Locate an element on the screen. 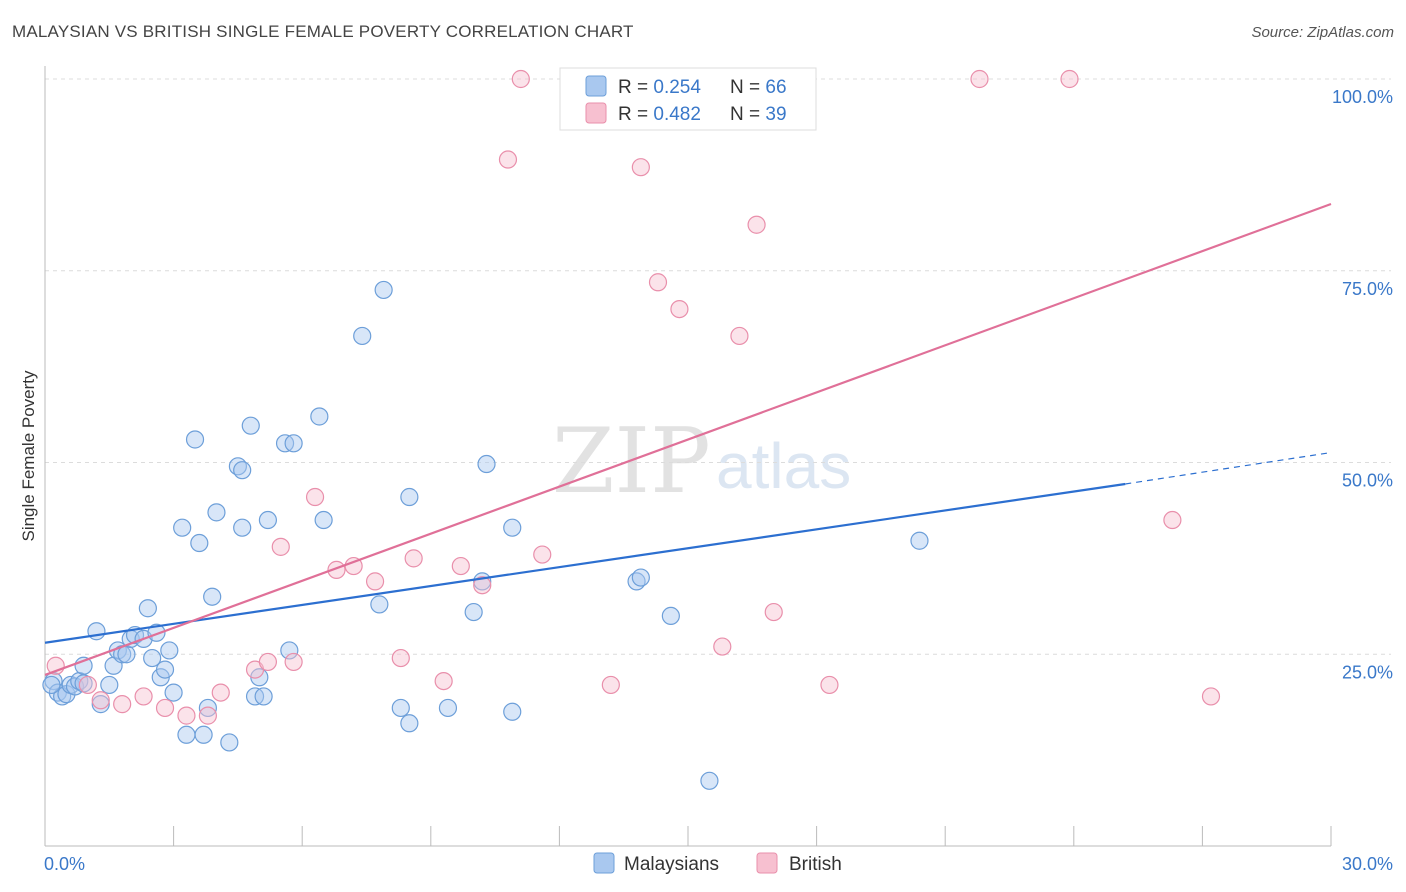 The width and height of the screenshot is (1406, 892). malaysian-trend-extension is located at coordinates (1228, 468).